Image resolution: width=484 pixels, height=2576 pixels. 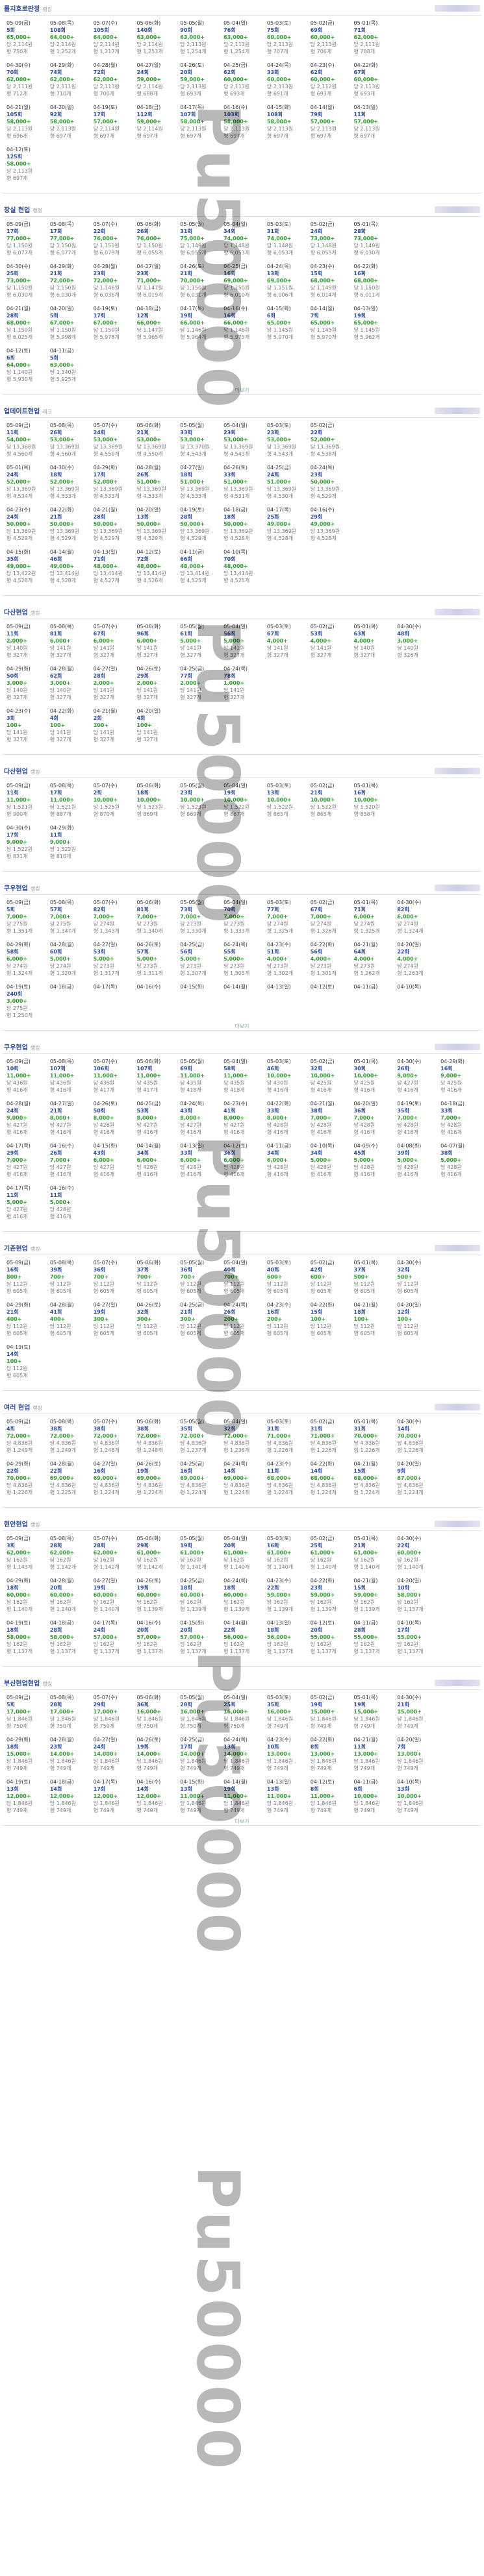 What do you see at coordinates (17, 210) in the screenshot?
I see `section-title: 장실 현업` at bounding box center [17, 210].